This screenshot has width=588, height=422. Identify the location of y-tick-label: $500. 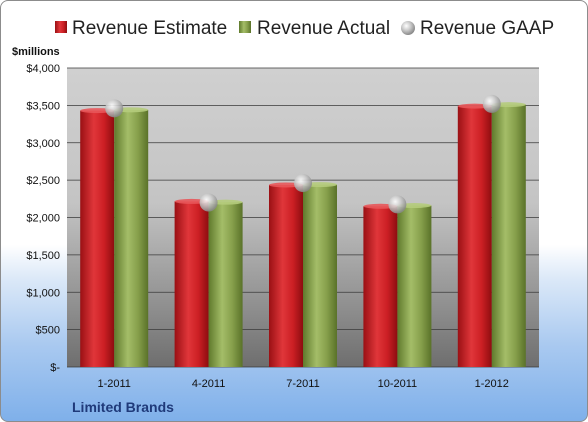
(48, 331).